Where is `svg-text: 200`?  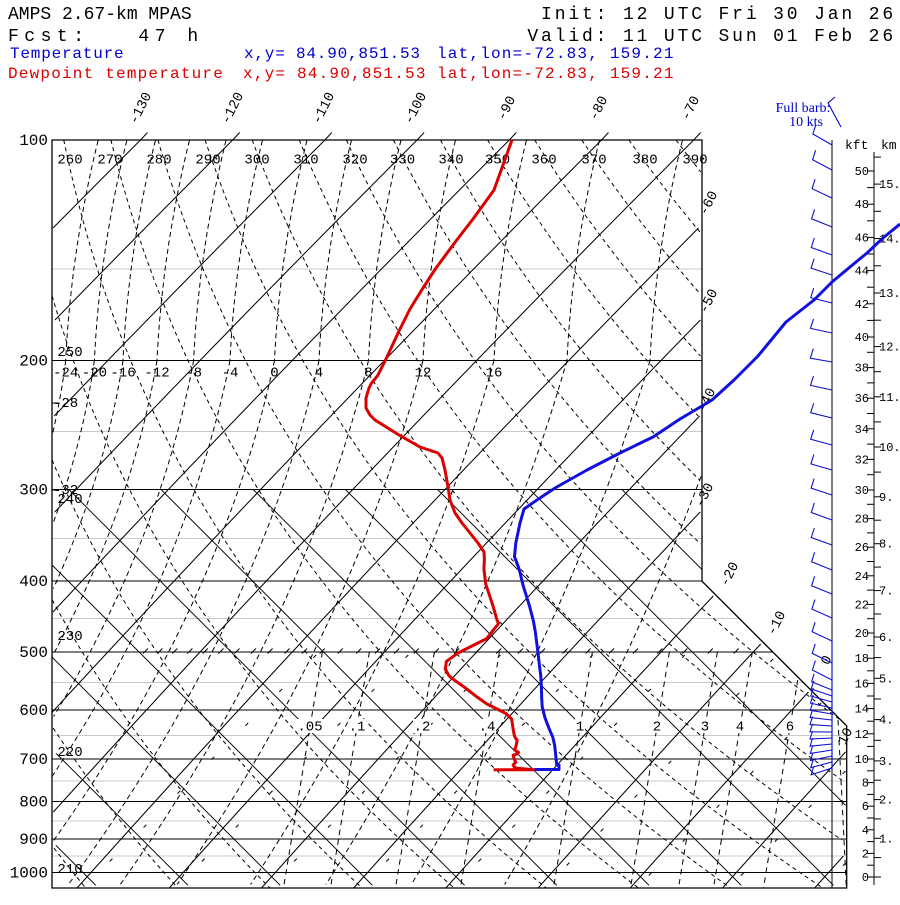
svg-text: 200 is located at coordinates (33, 362).